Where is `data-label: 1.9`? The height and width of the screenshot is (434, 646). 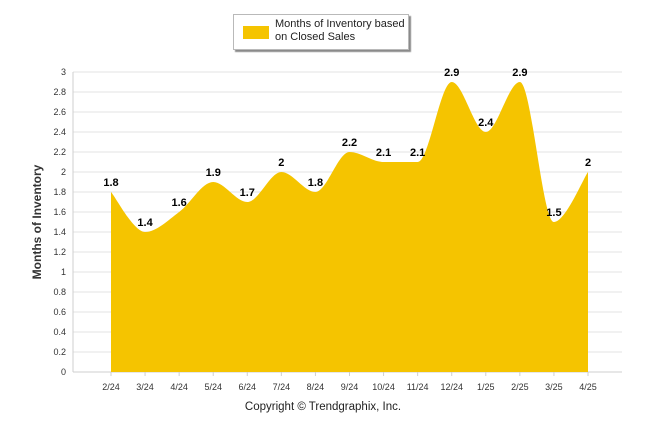 data-label: 1.9 is located at coordinates (213, 173).